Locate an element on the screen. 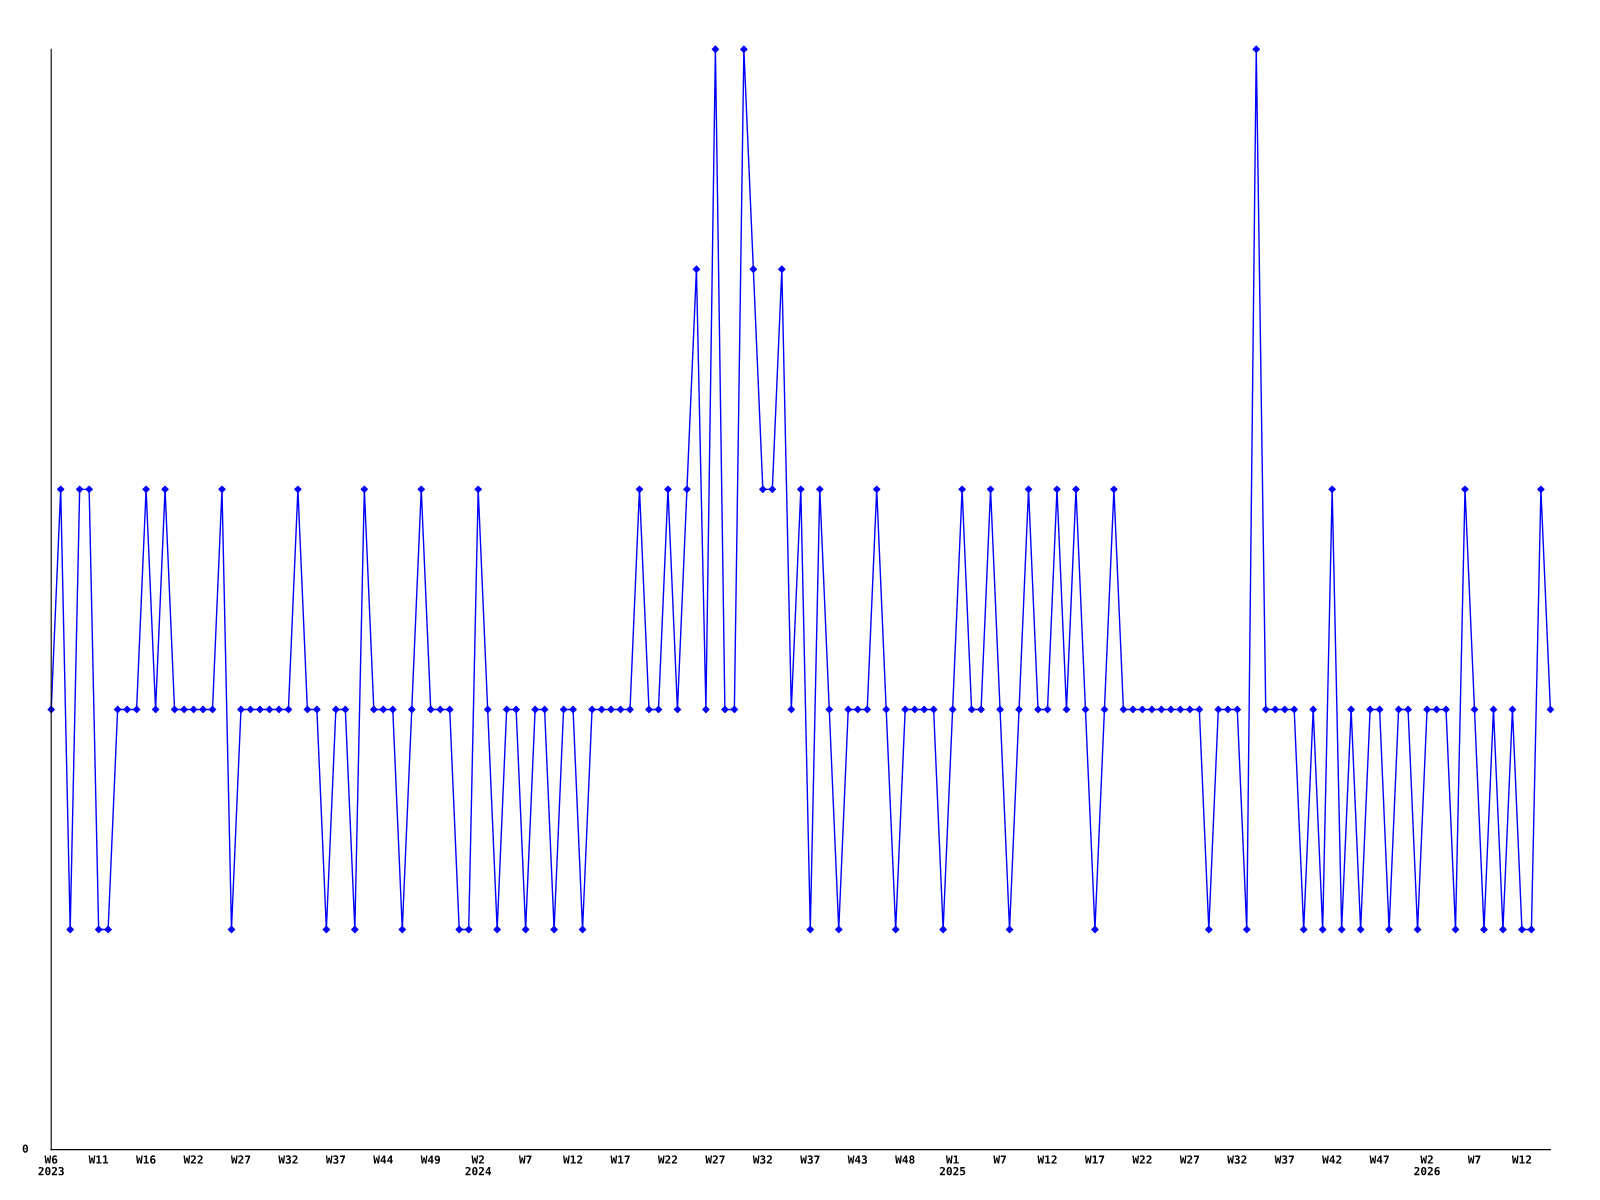  x-tick-label: W6 2023 is located at coordinates (51, 1165).